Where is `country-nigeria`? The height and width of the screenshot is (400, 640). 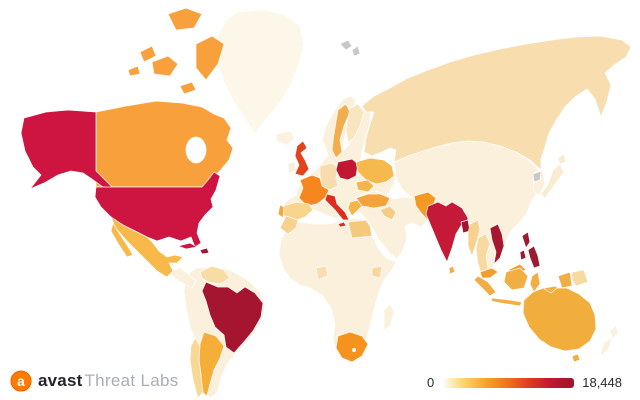
country-nigeria is located at coordinates (322, 273).